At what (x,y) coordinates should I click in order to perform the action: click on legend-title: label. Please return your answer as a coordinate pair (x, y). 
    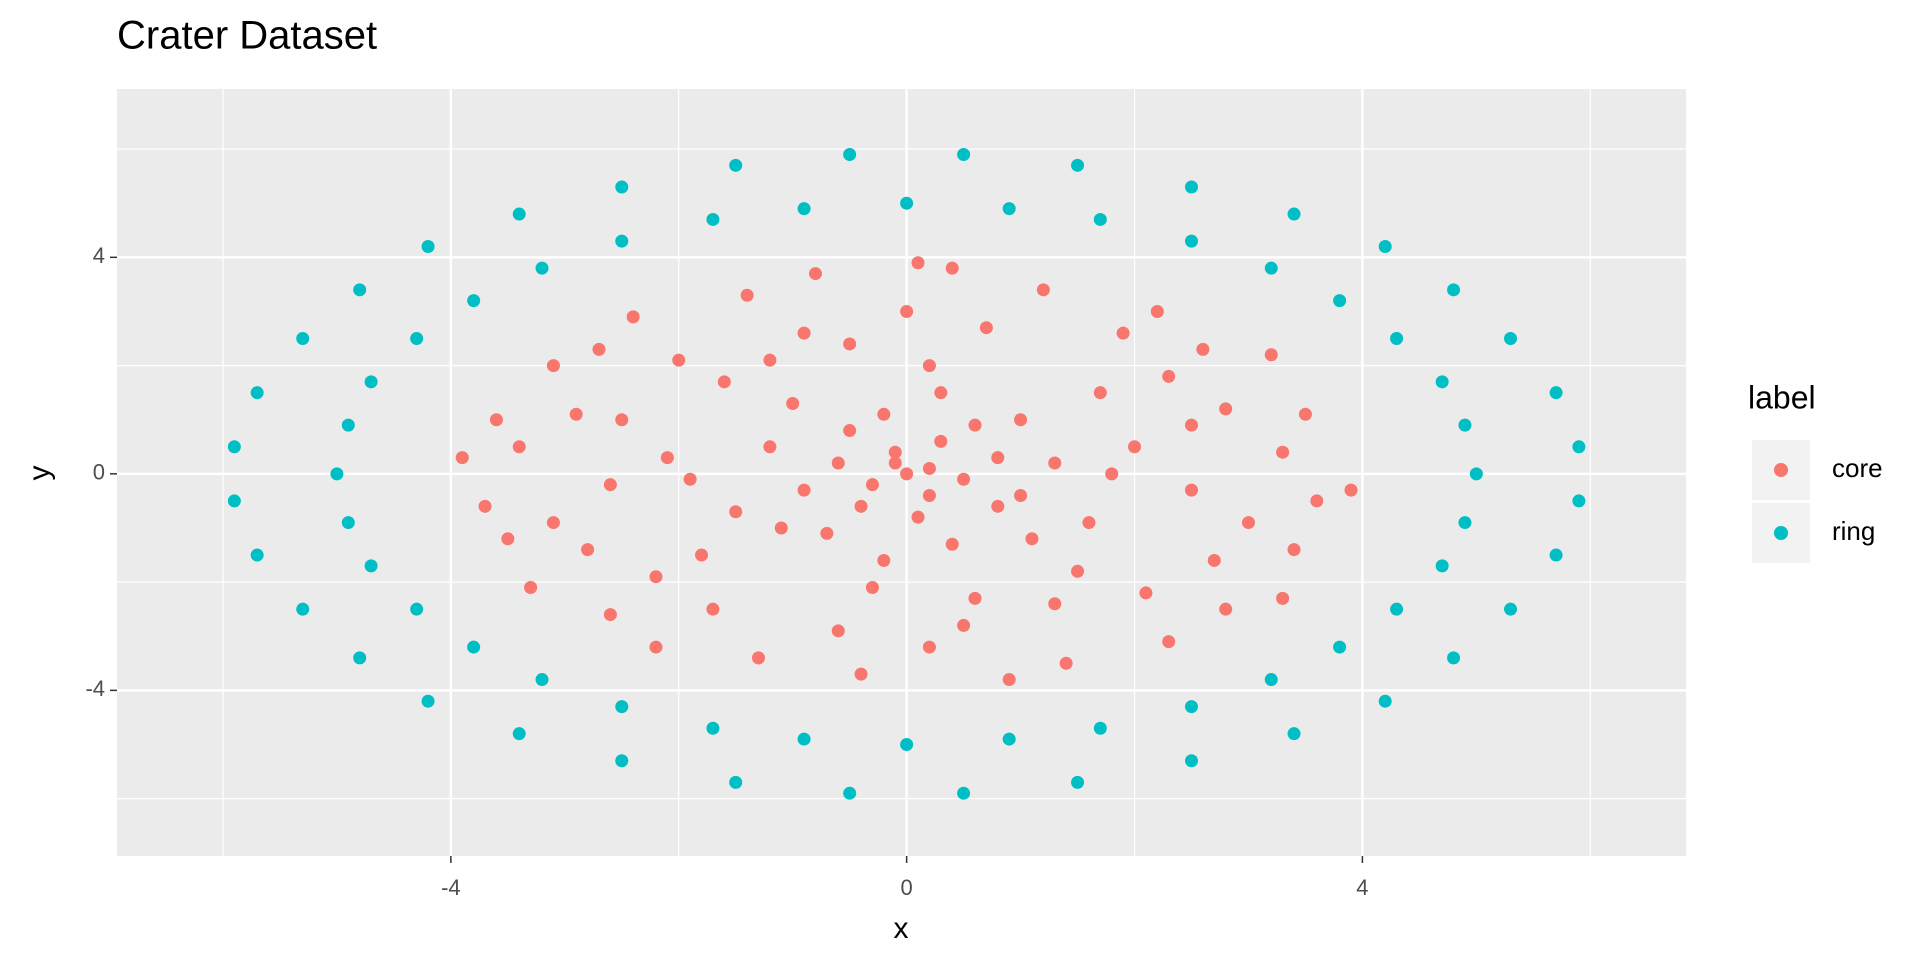
    Looking at the image, I should click on (1782, 397).